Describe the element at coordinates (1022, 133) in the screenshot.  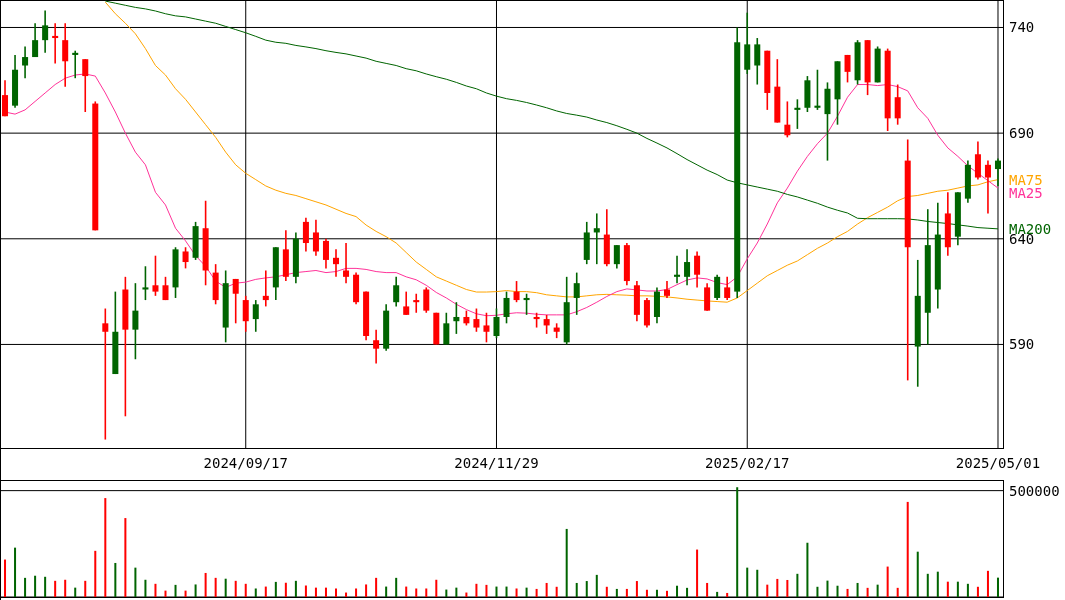
I see `y-tick-label: 690` at that location.